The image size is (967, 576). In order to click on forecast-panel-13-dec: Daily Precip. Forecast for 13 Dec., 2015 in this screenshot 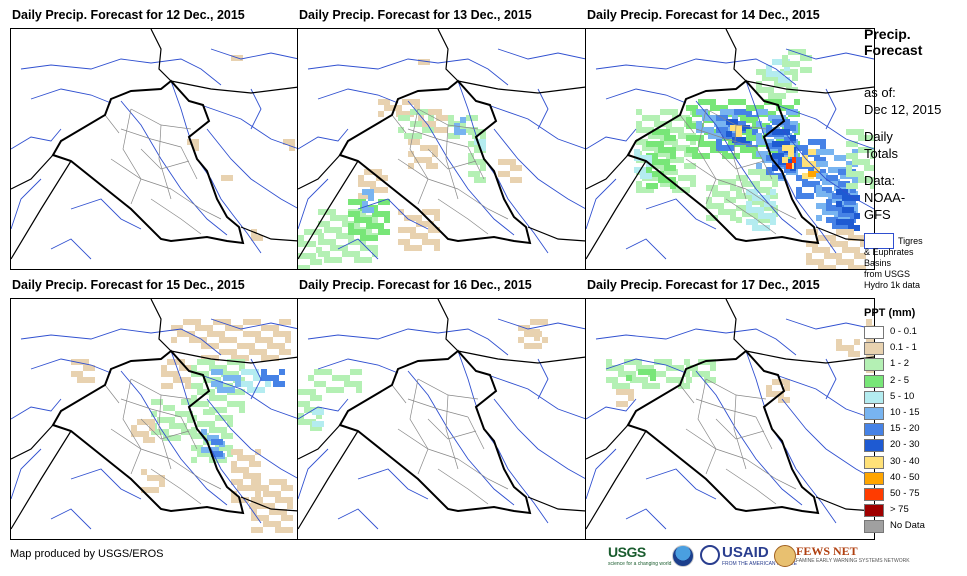, I will do `click(442, 140)`.